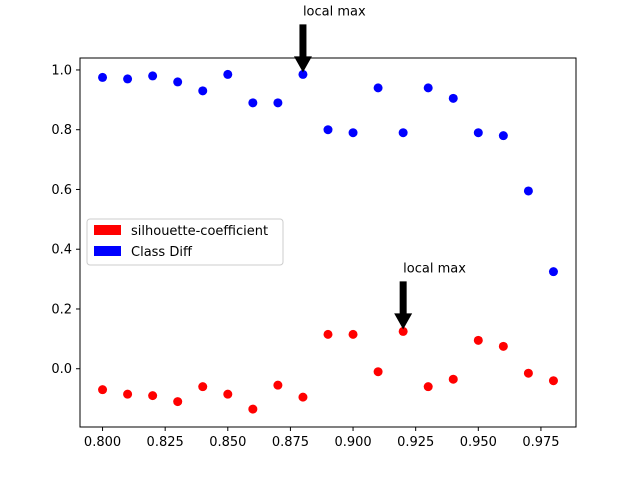 The height and width of the screenshot is (485, 640). I want to click on y-tick-label: 0.2, so click(61, 309).